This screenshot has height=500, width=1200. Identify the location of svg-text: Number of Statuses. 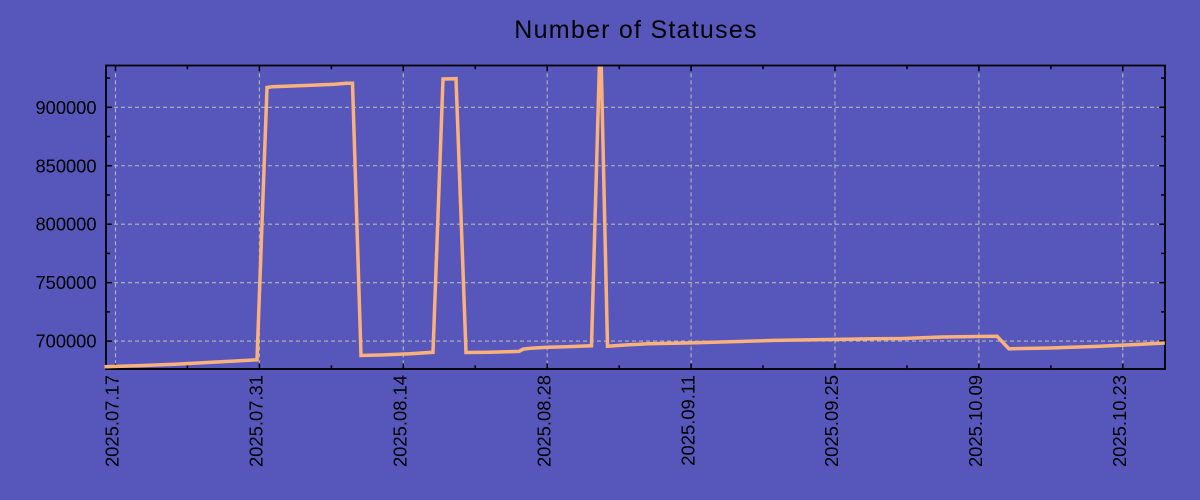
(635, 30).